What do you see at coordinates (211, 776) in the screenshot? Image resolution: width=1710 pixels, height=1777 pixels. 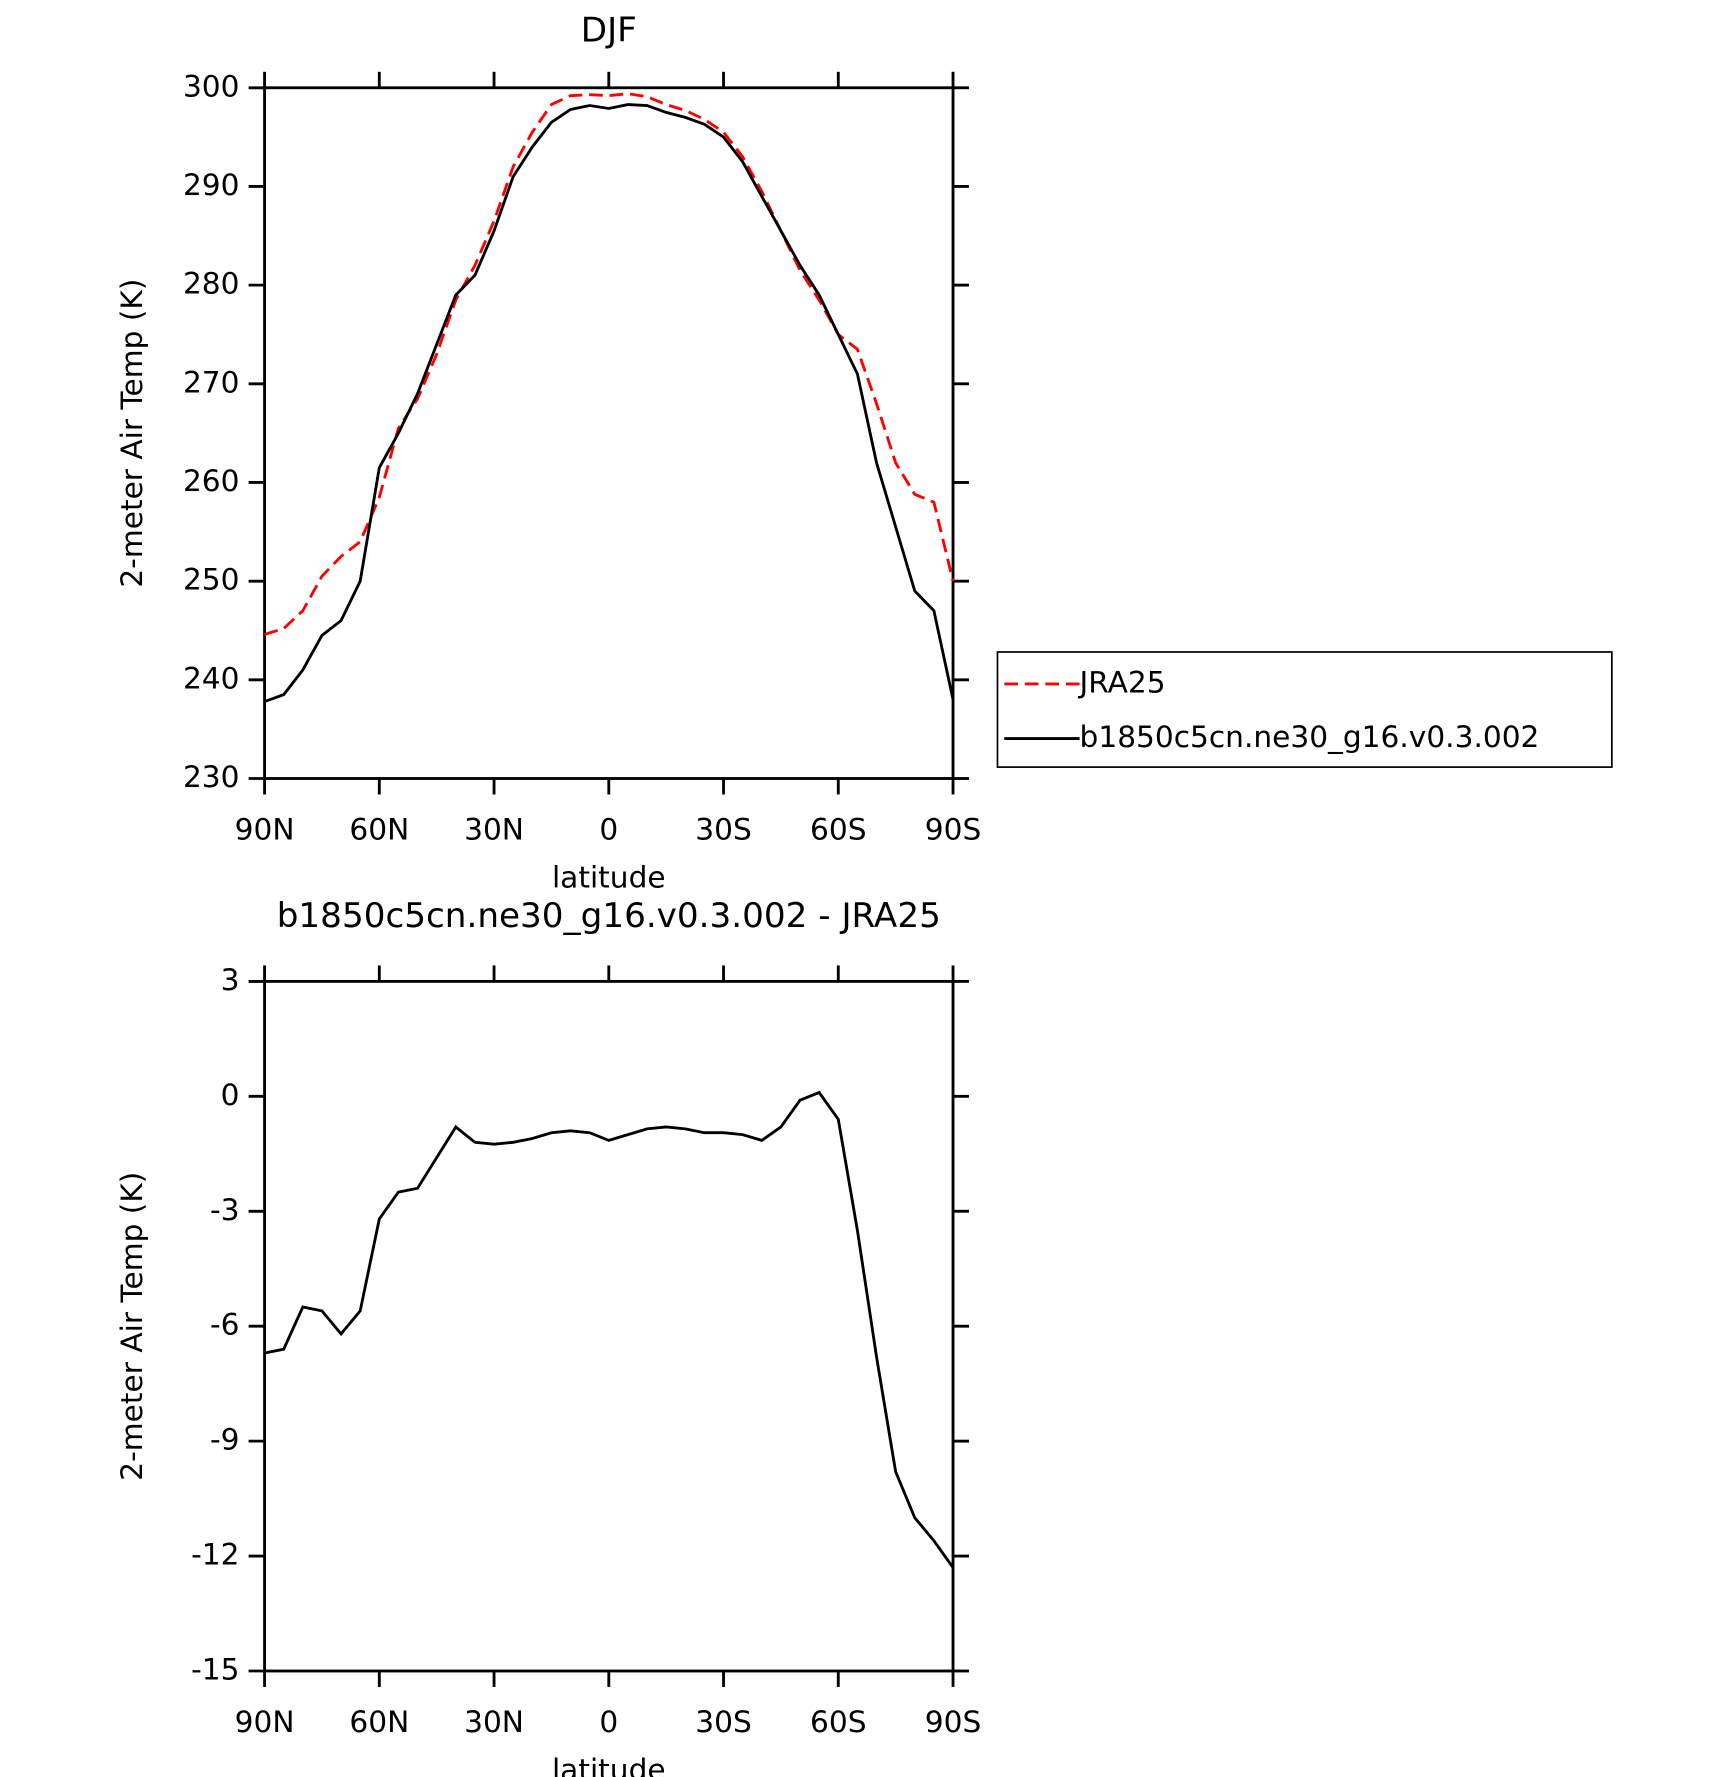 I see `y-tick-label: 230` at bounding box center [211, 776].